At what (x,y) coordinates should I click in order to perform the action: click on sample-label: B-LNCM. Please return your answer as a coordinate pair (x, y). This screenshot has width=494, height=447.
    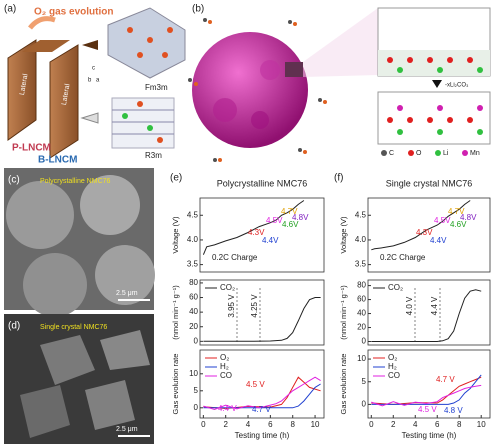
    Looking at the image, I should click on (57, 160).